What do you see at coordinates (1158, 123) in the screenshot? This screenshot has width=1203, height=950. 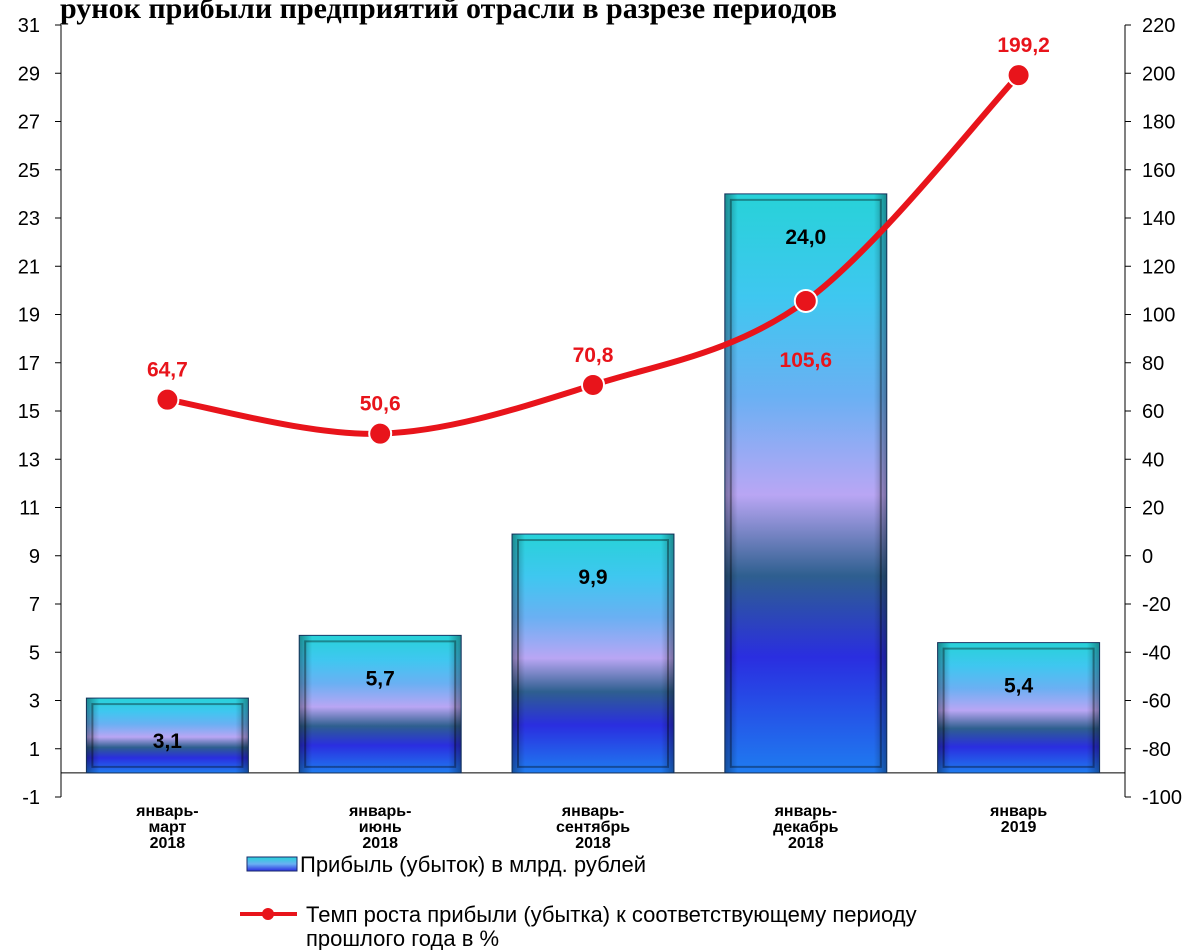 I see `right-tick-label: 180` at bounding box center [1158, 123].